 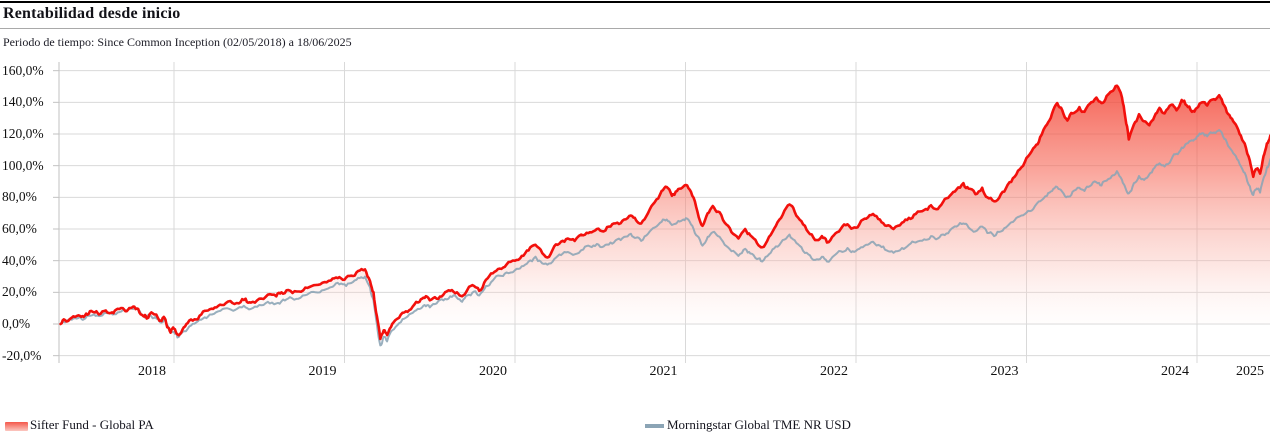 I want to click on y-tick-label: 80,0%, so click(x=19, y=197).